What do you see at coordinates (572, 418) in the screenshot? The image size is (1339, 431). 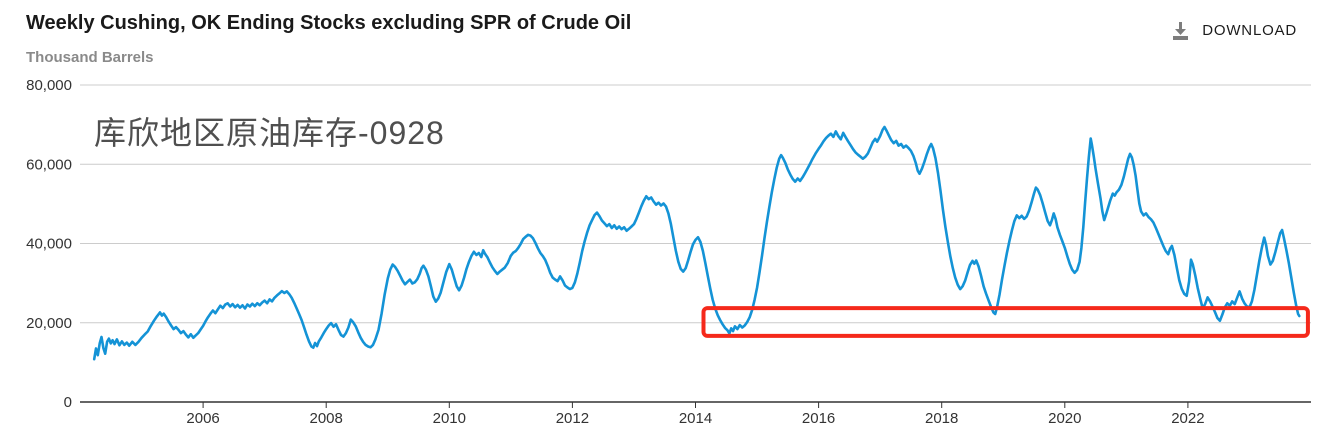 I see `x-axis-tick-label: 2012` at bounding box center [572, 418].